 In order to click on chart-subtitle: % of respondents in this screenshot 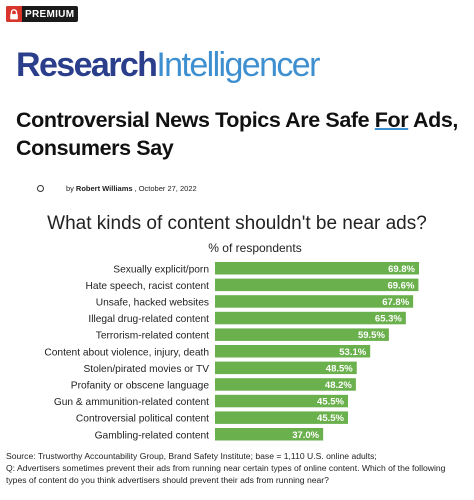, I will do `click(255, 248)`.